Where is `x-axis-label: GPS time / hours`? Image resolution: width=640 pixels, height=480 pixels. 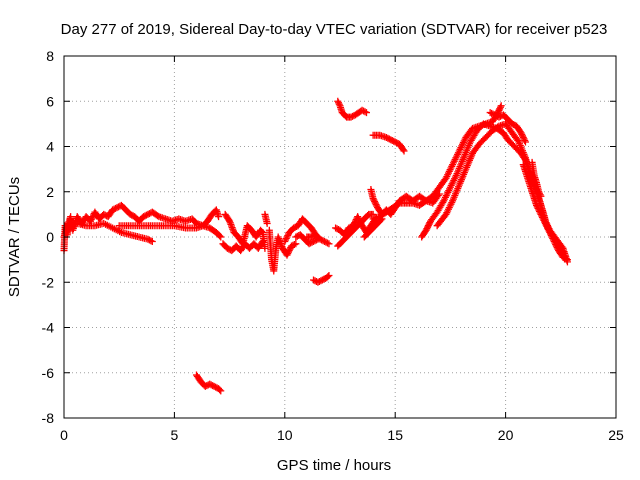
x-axis-label: GPS time / hours is located at coordinates (334, 465).